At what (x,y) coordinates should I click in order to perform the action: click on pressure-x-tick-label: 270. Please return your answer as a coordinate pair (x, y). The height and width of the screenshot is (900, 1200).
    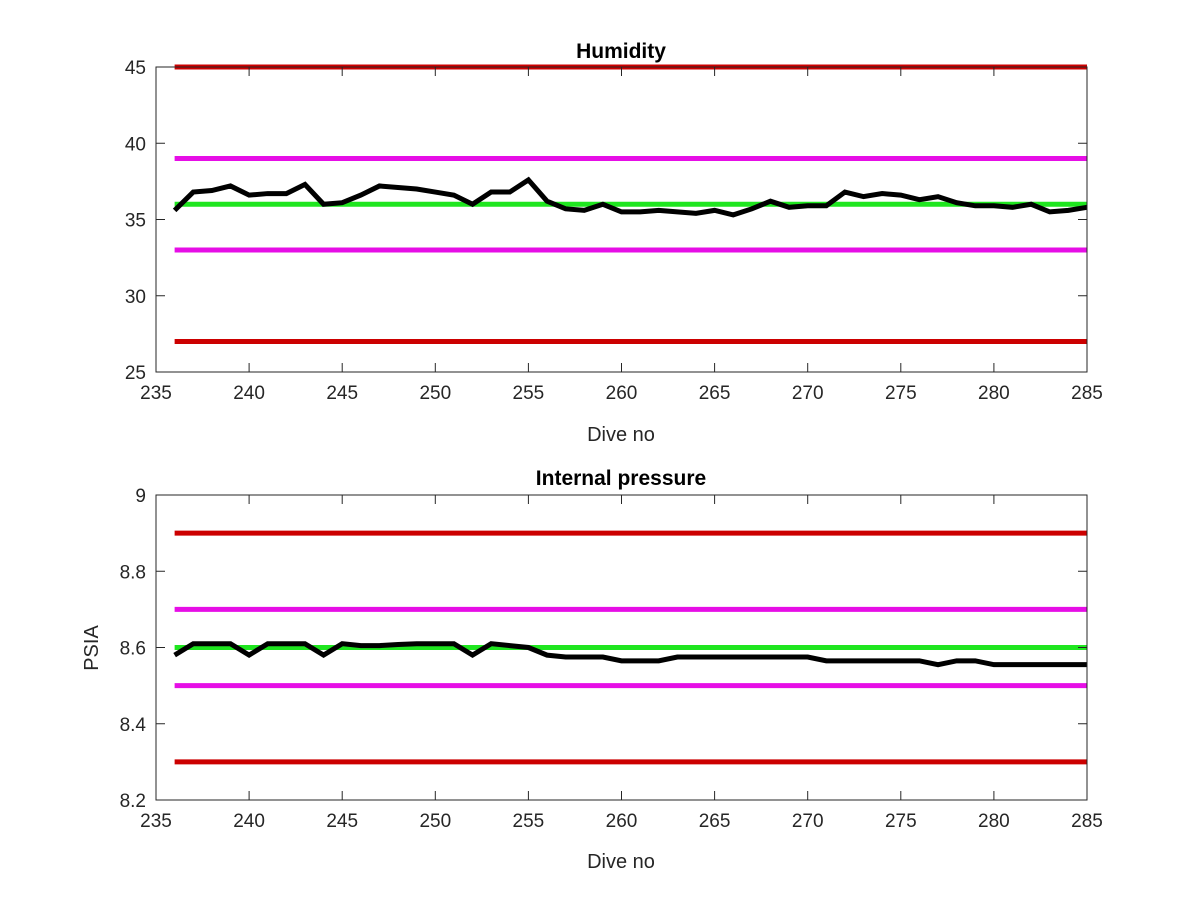
    Looking at the image, I should click on (808, 821).